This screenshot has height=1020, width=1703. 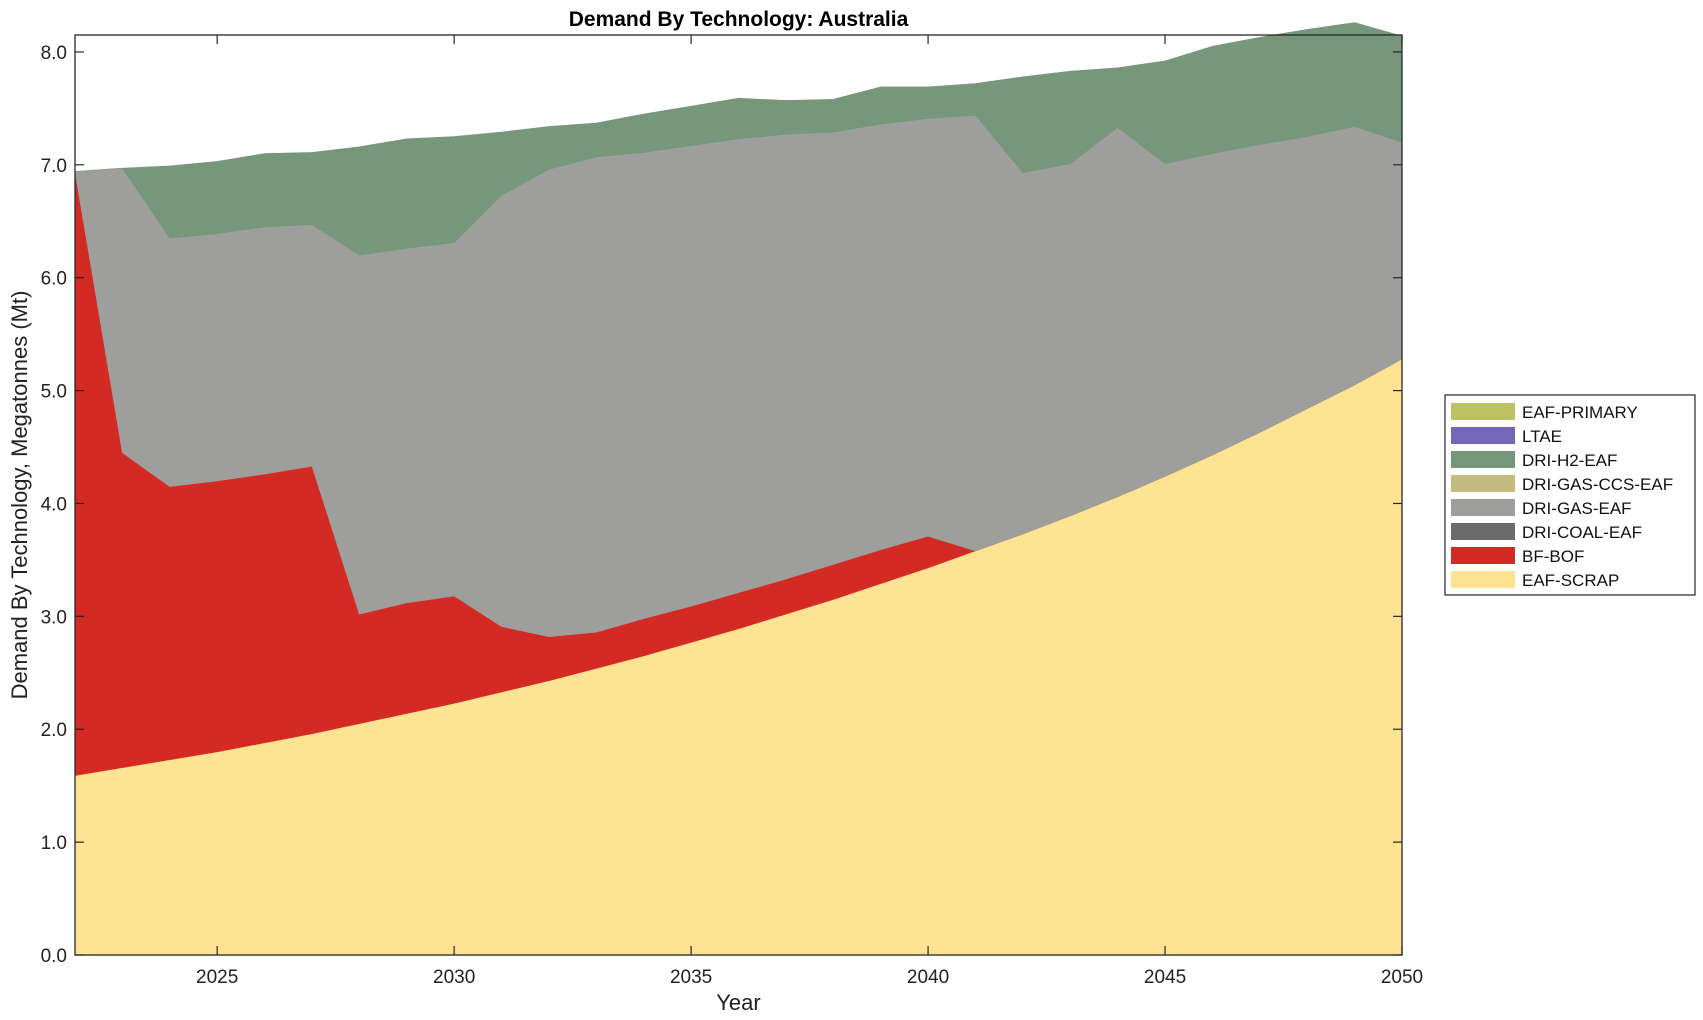 I want to click on legend-label-ltae: LTAE, so click(x=1542, y=436).